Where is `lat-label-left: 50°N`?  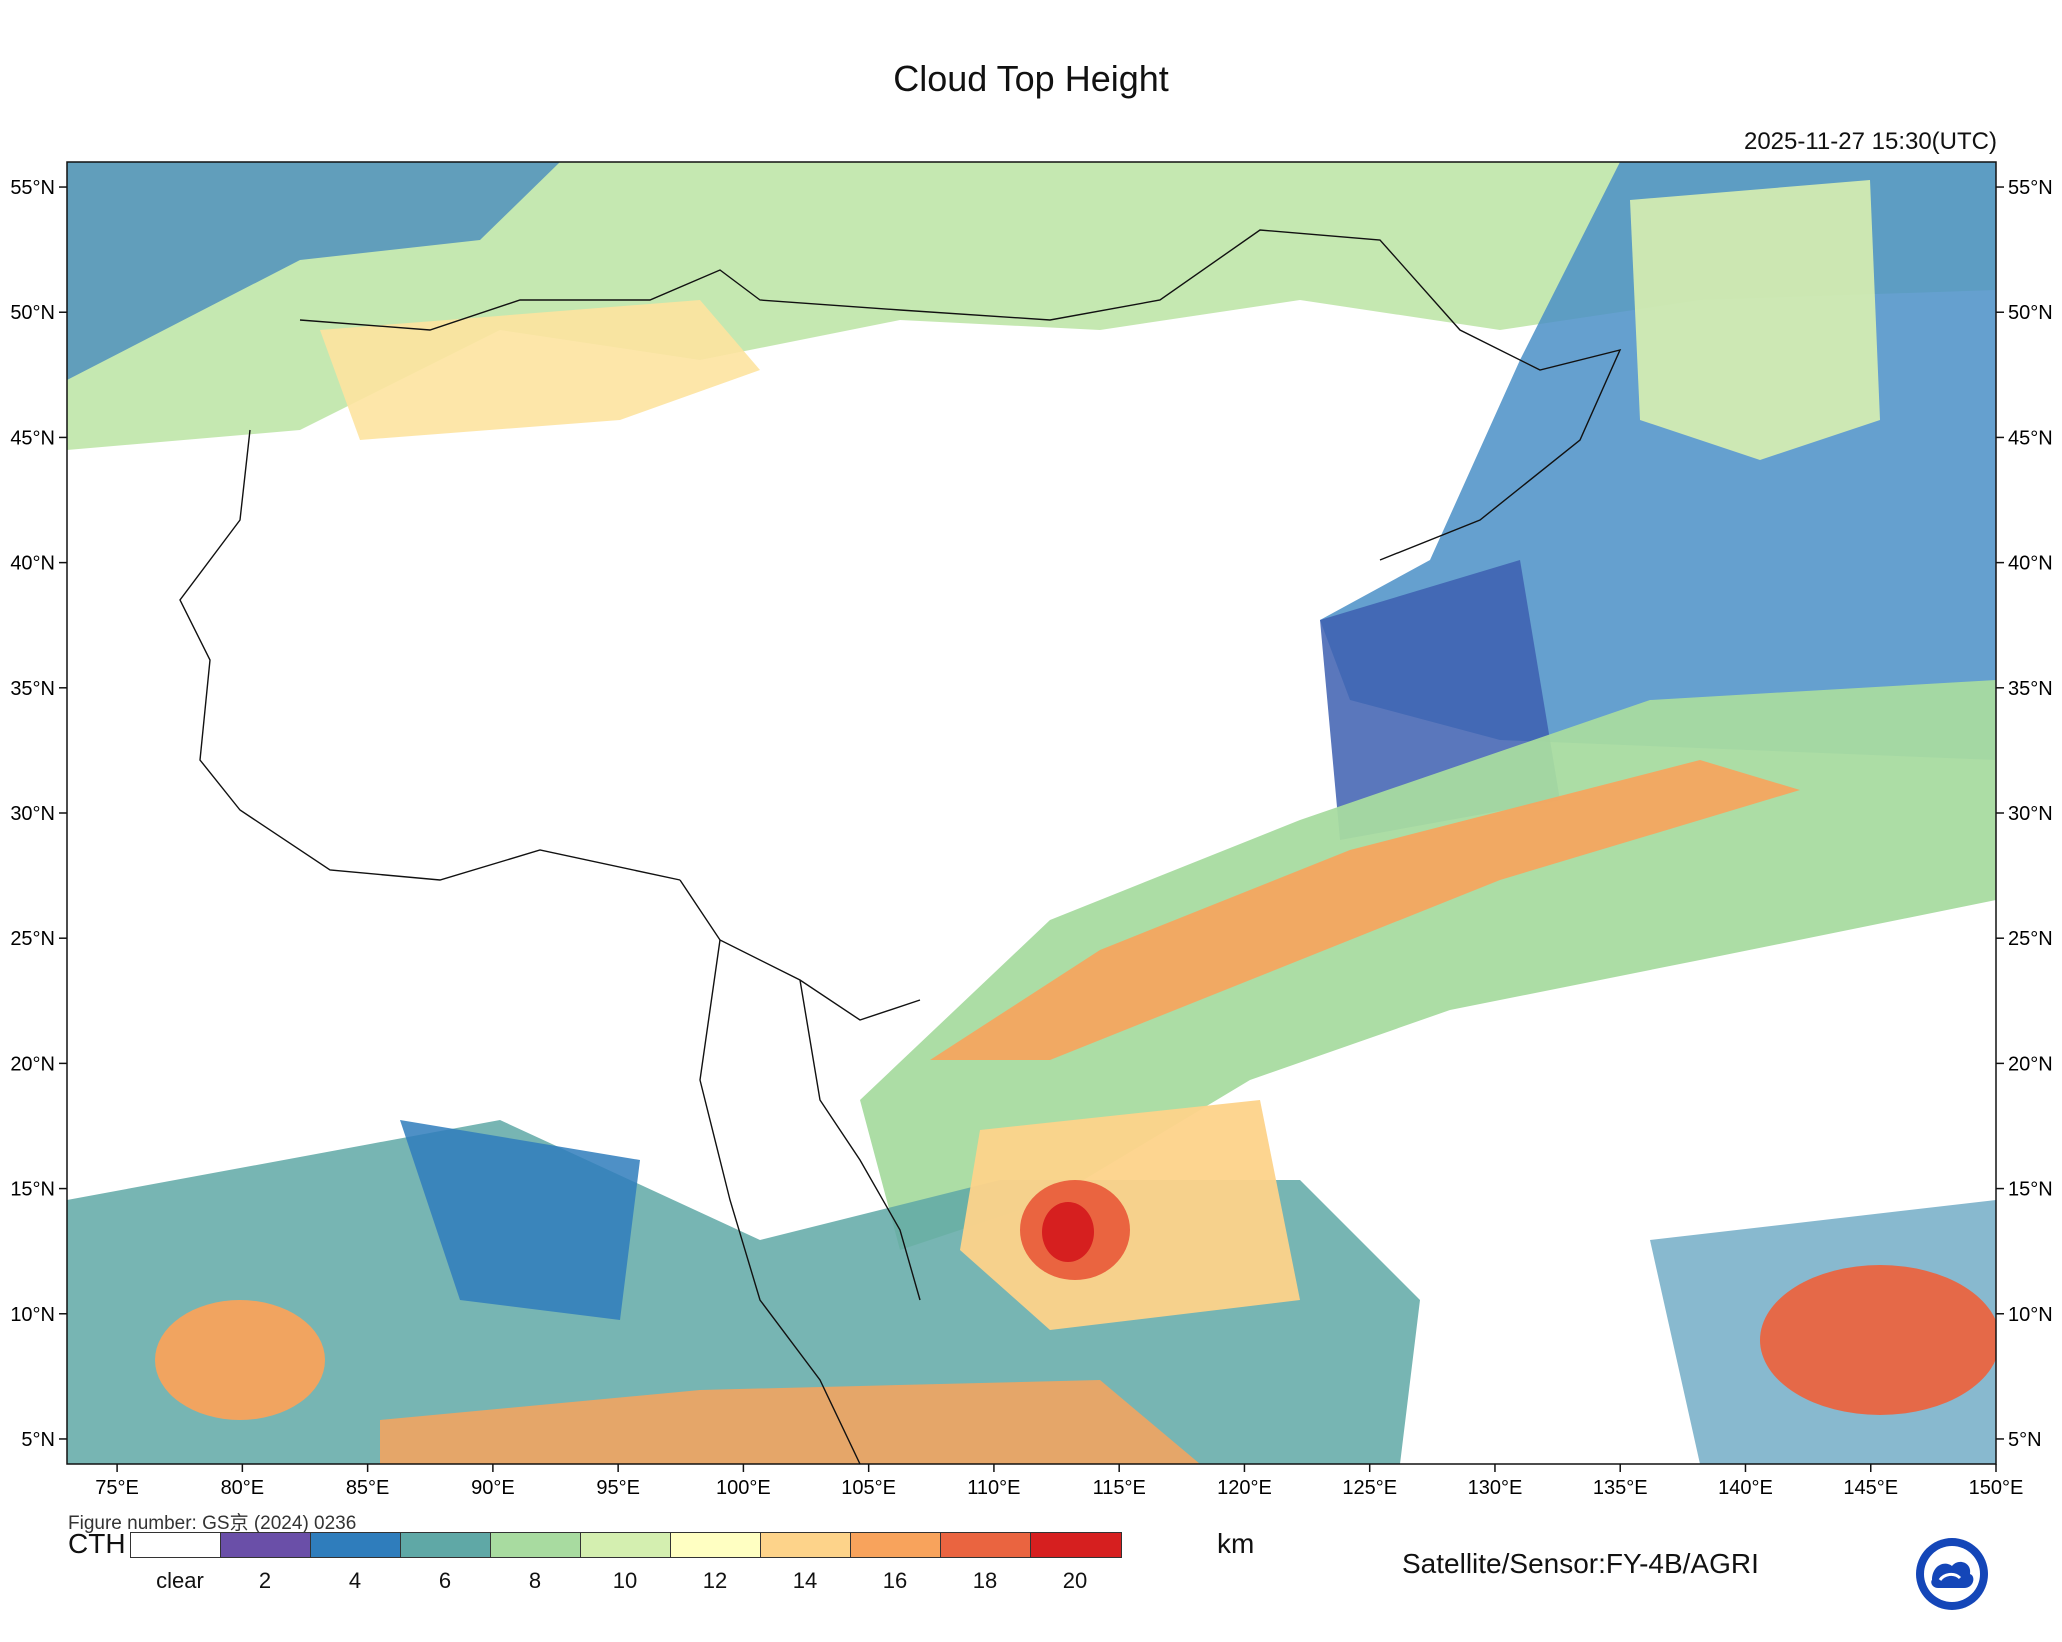 lat-label-left: 50°N is located at coordinates (32, 313).